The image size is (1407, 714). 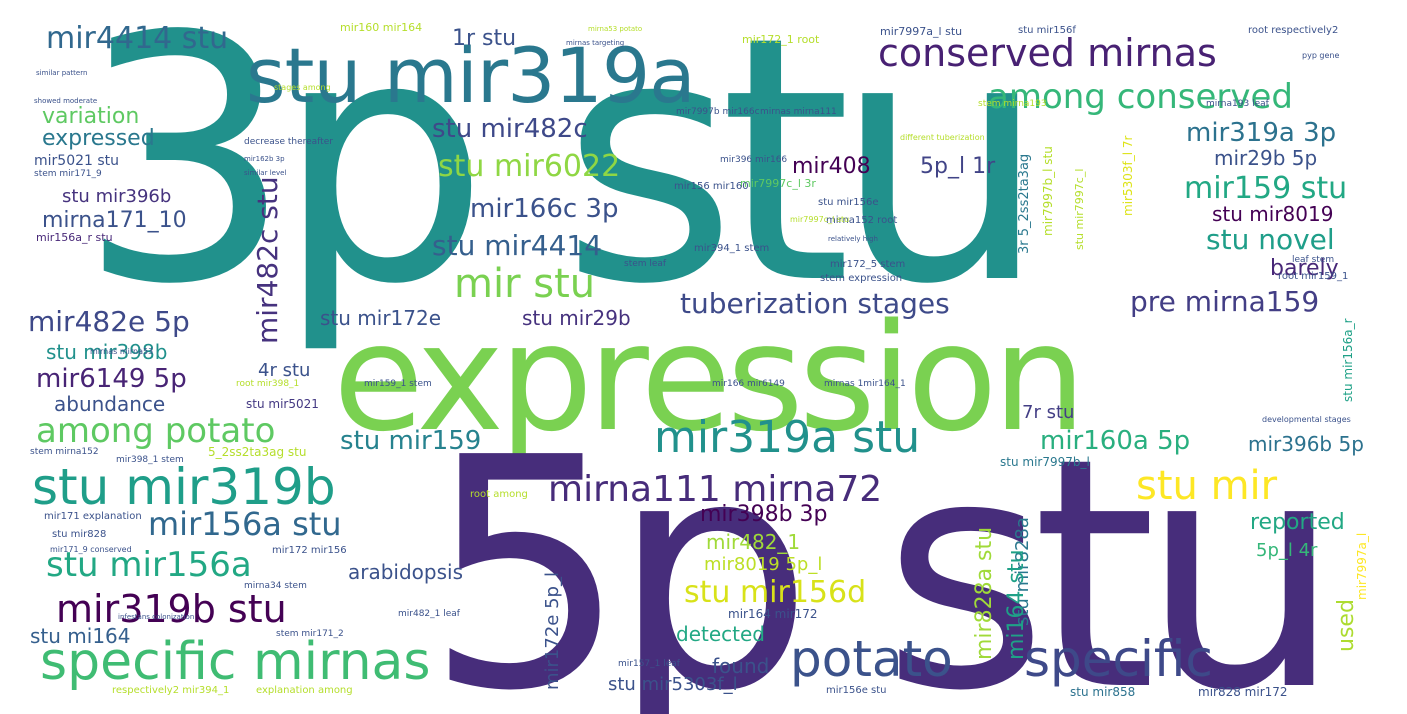 I want to click on cloud-word: 1r stu, so click(x=484, y=38).